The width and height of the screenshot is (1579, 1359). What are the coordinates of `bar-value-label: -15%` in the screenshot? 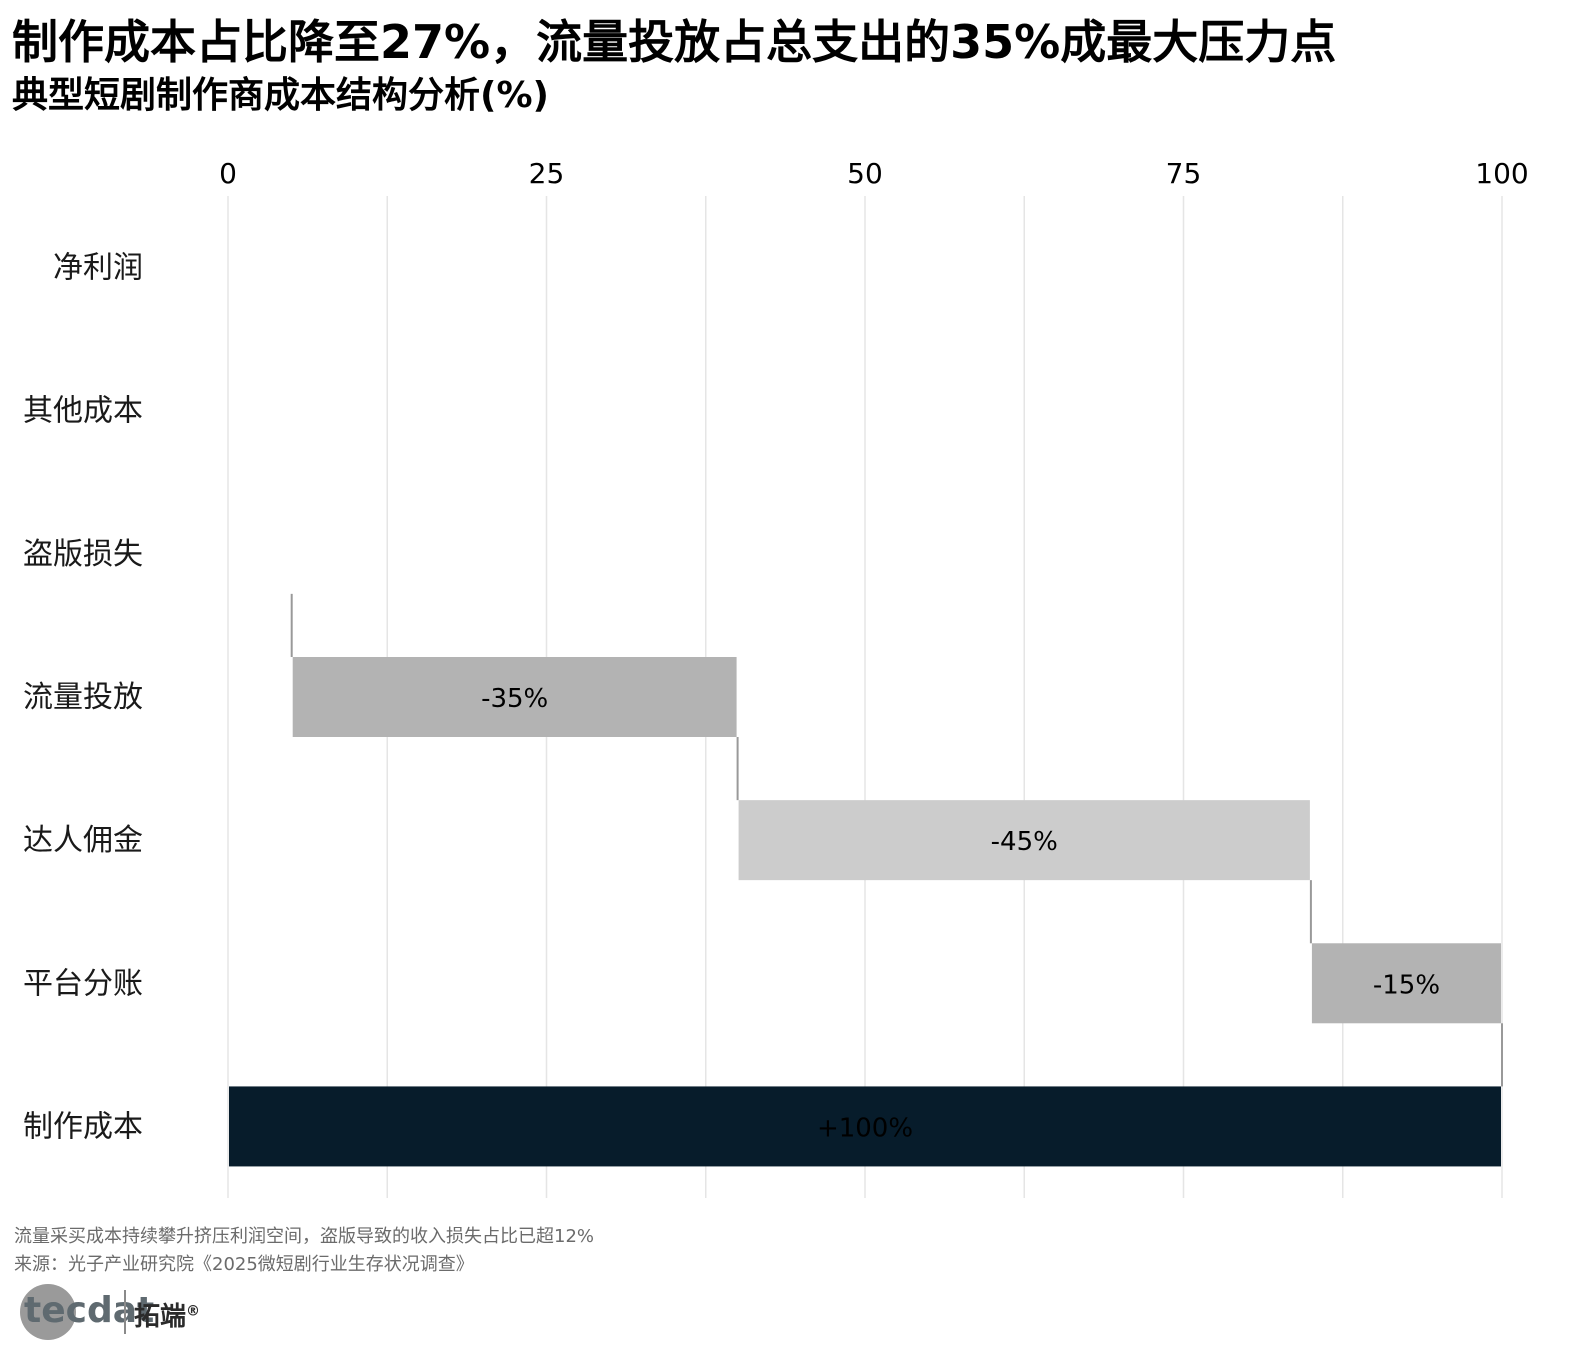 It's located at (1406, 985).